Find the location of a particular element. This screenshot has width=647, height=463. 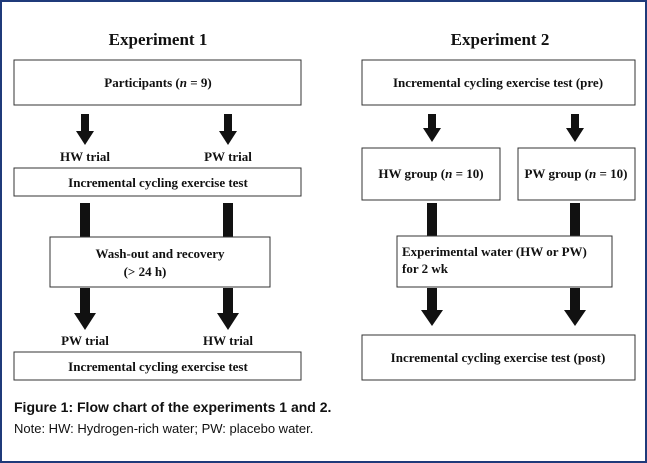

post-test-label: Incremental cycling exercise test (post) is located at coordinates (498, 357).